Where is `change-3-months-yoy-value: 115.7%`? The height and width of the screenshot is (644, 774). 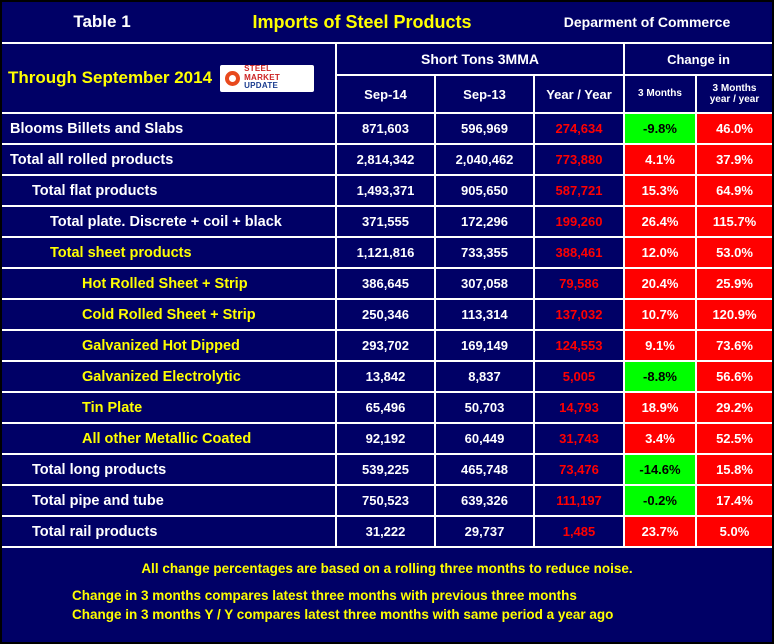 change-3-months-yoy-value: 115.7% is located at coordinates (734, 221).